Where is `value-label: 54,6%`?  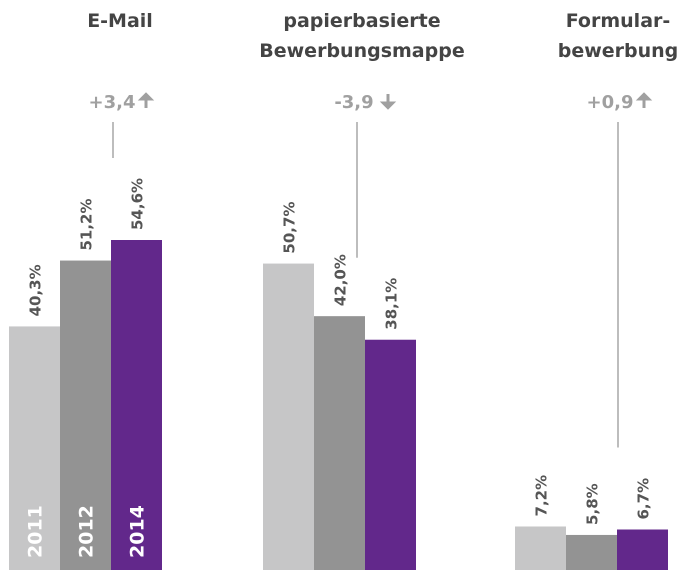
value-label: 54,6% is located at coordinates (138, 204).